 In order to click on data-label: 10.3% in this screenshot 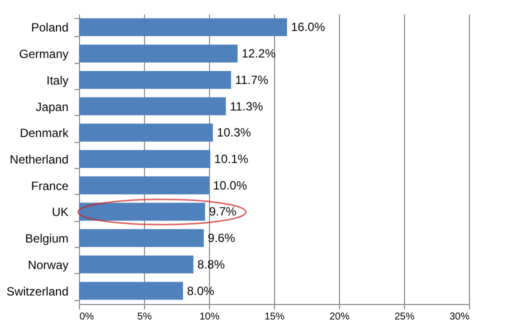, I will do `click(234, 133)`.